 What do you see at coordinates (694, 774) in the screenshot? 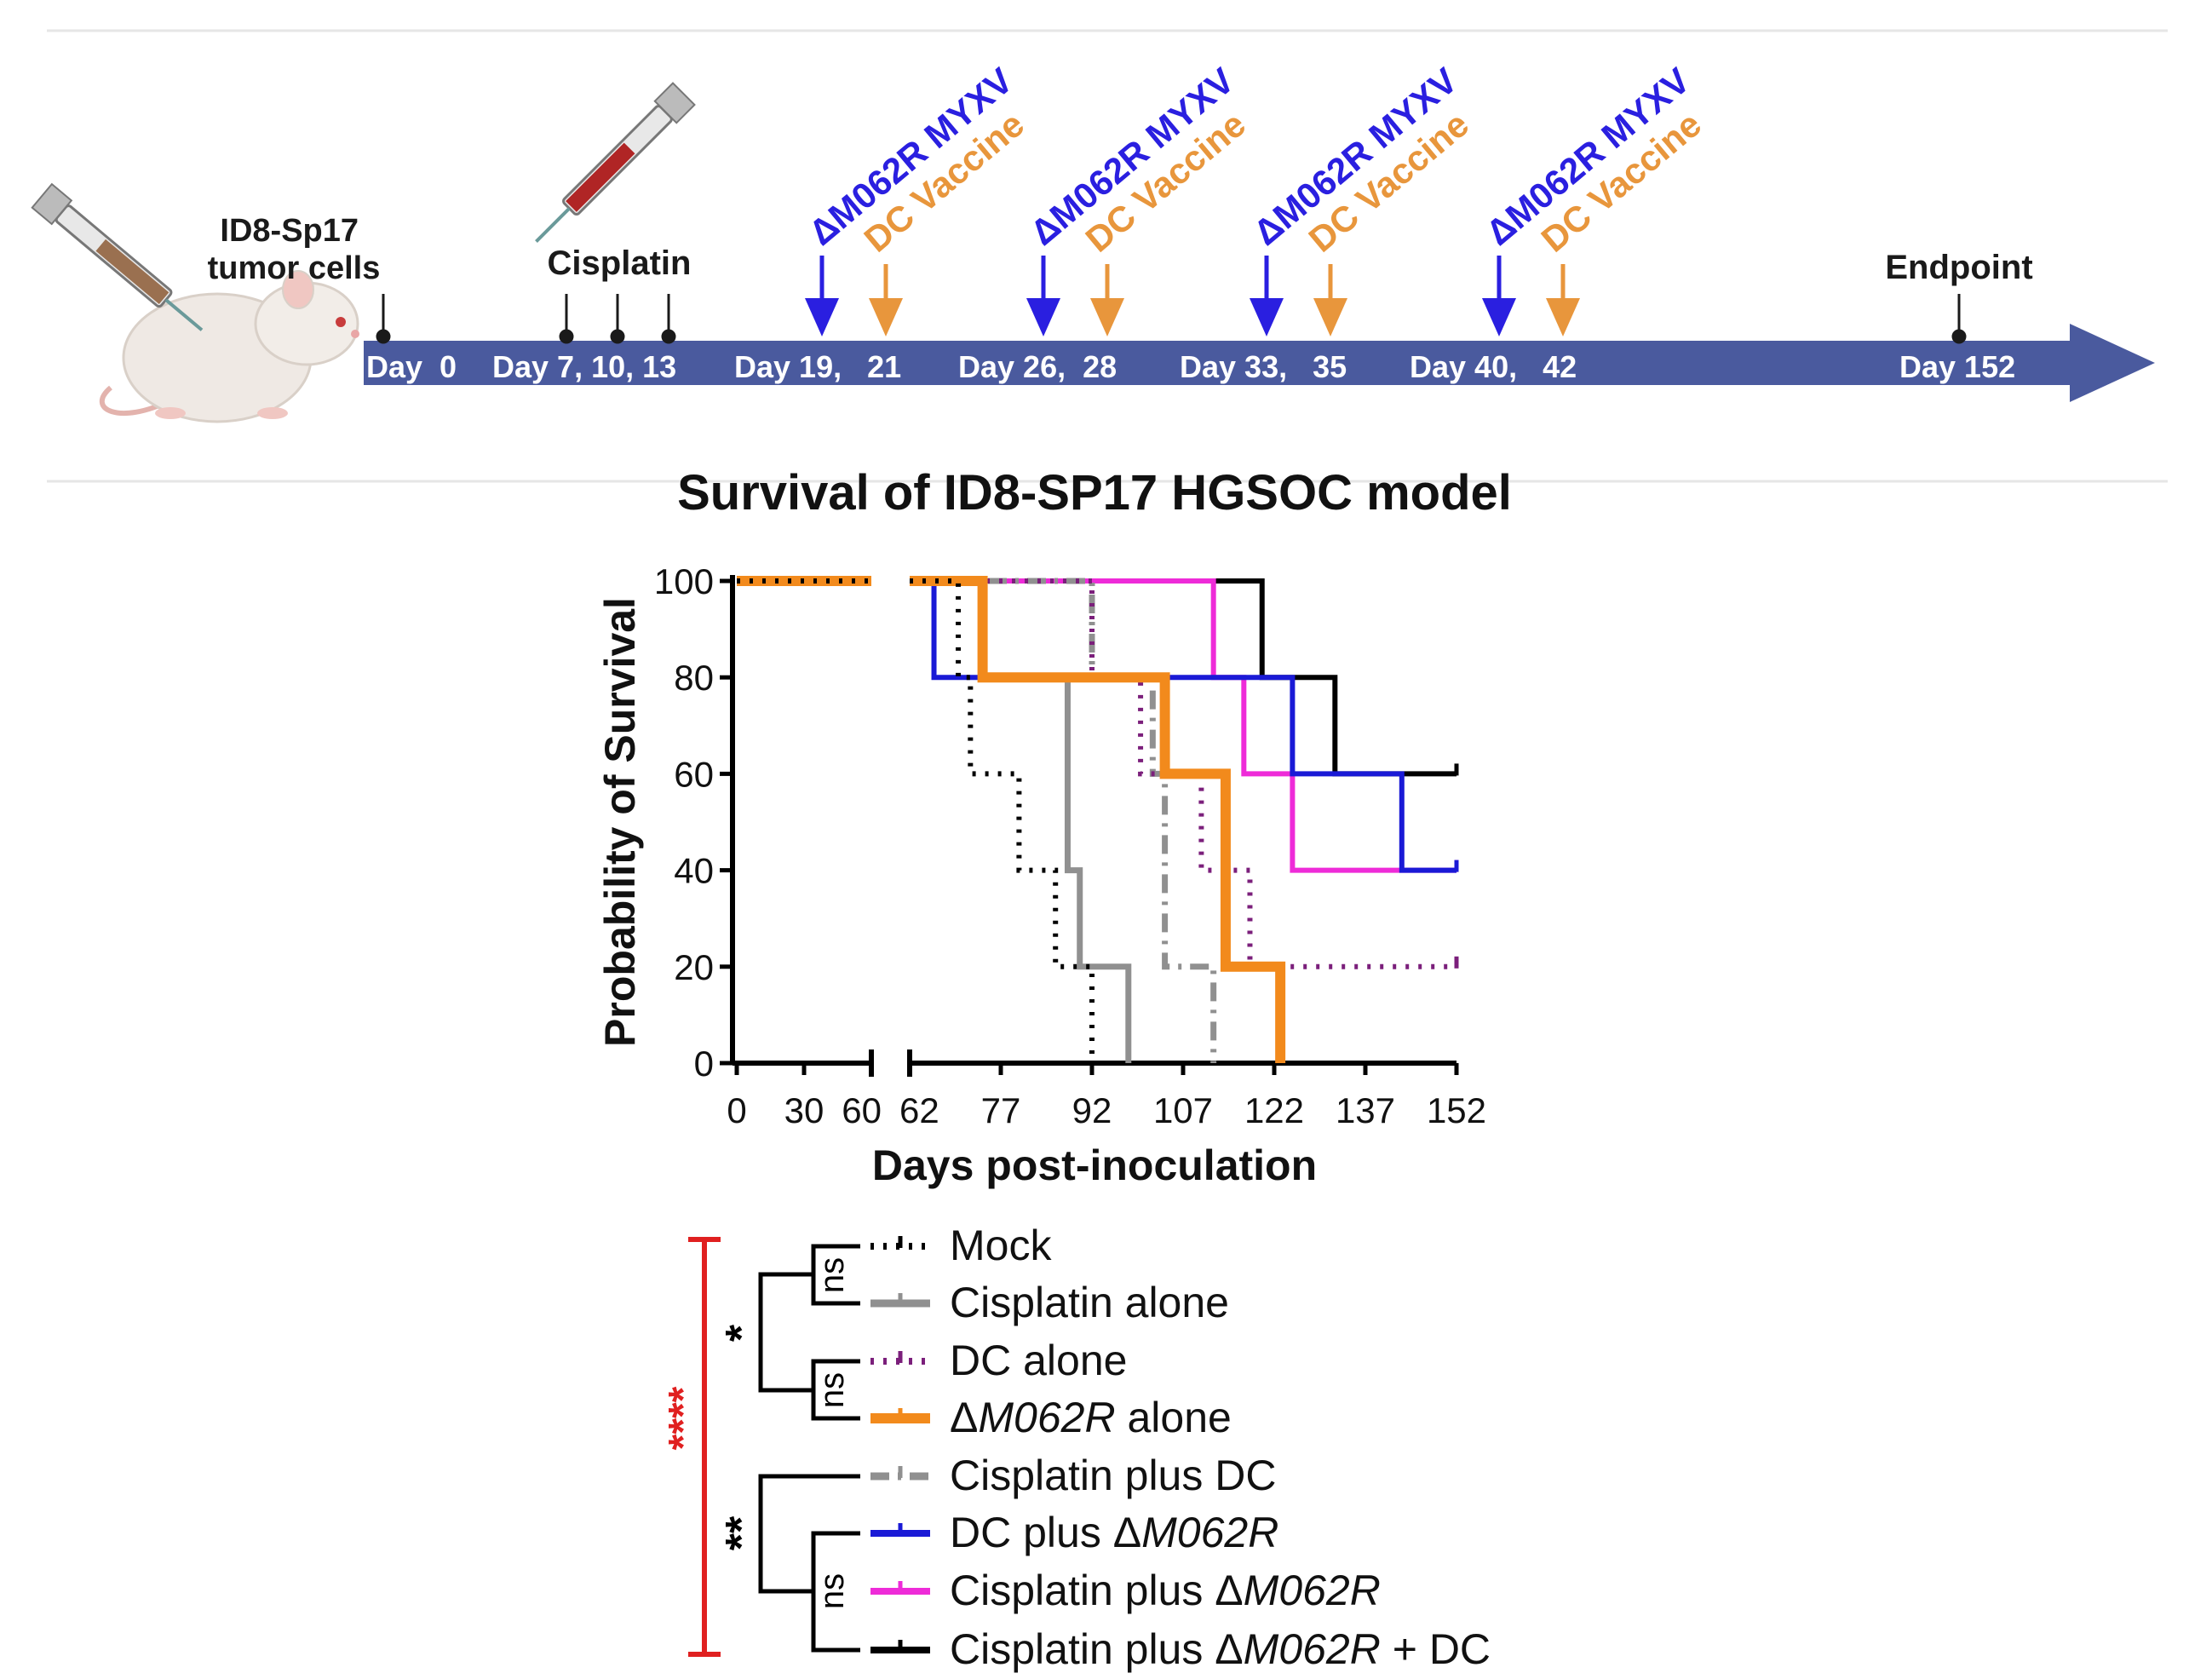
I see `y-tick-label-3: 60` at bounding box center [694, 774].